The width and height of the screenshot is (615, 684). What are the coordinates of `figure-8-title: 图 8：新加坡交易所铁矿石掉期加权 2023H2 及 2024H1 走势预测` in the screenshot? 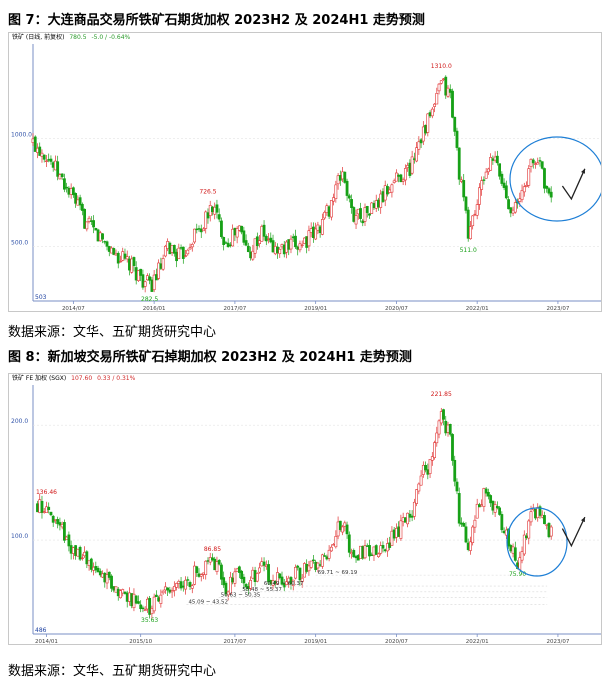 It's located at (210, 357).